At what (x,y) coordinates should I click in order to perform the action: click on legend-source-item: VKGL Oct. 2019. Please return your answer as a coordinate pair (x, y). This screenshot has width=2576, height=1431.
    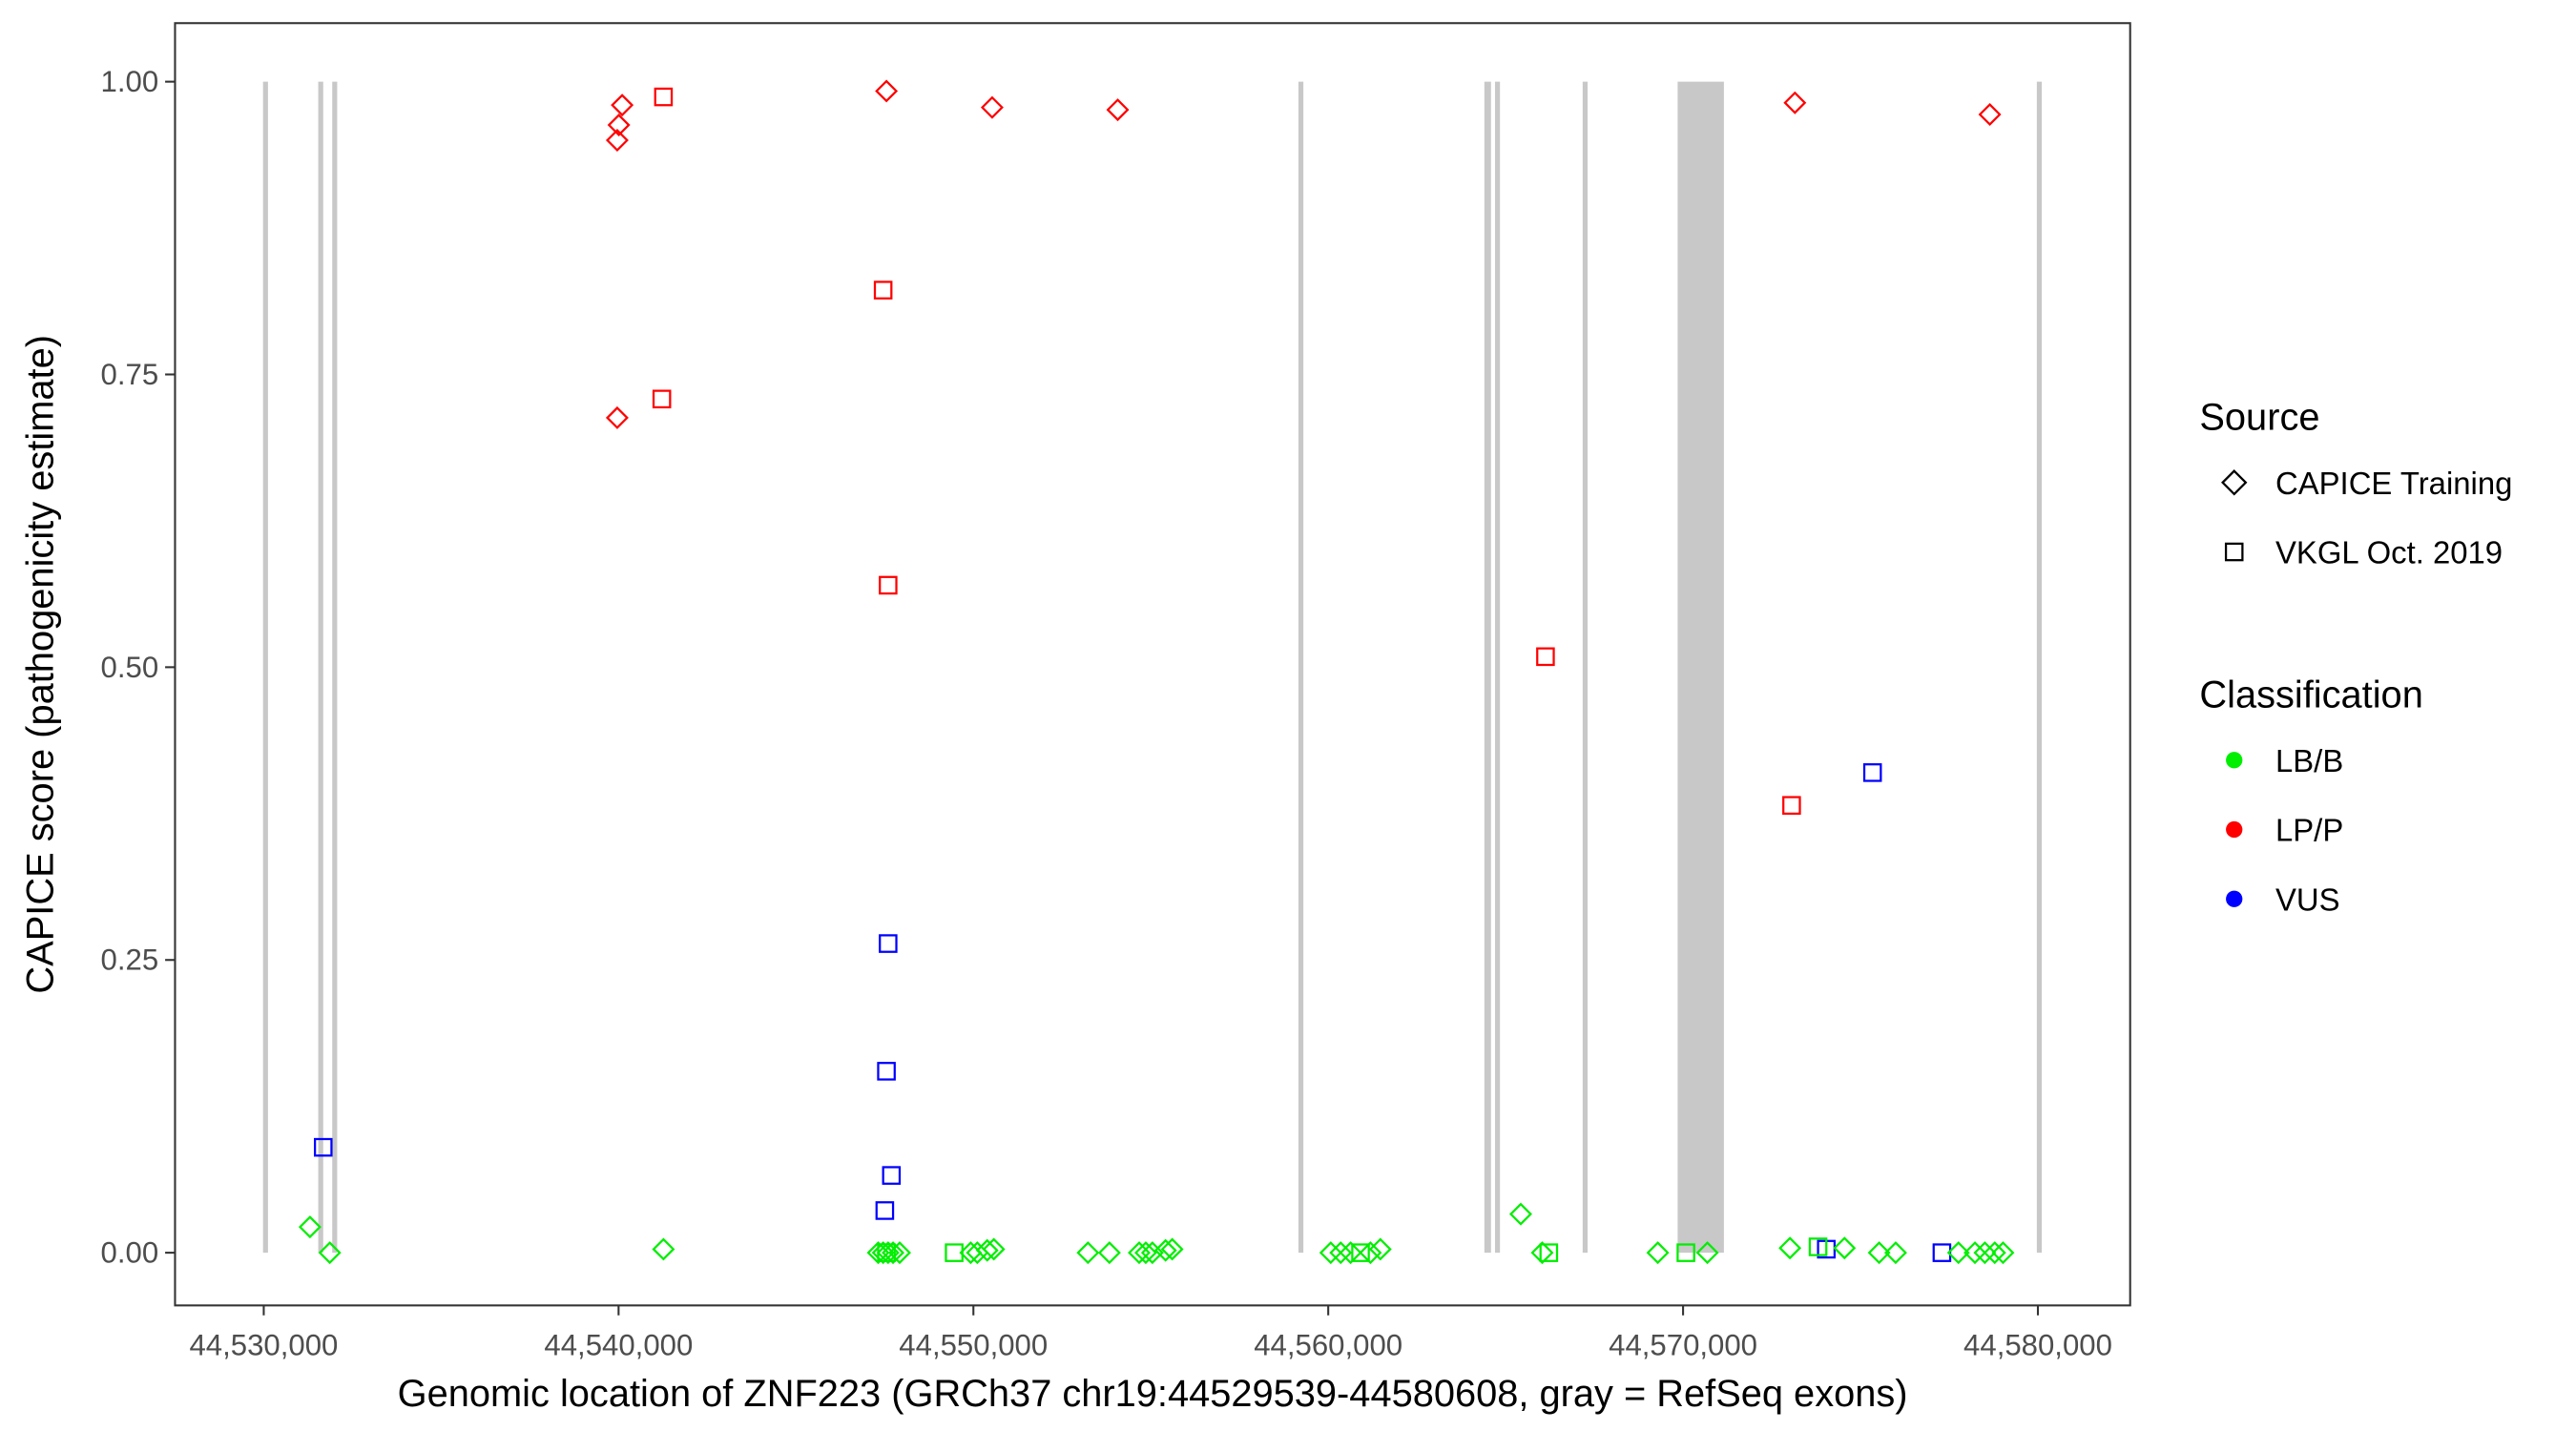
    Looking at the image, I should click on (2389, 552).